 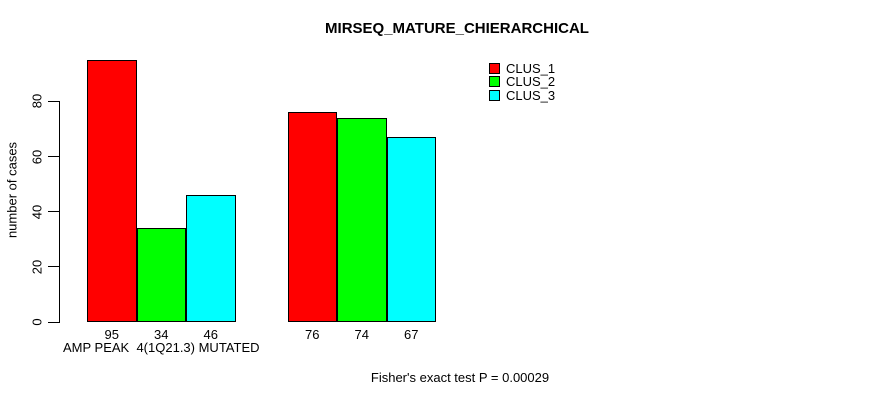 What do you see at coordinates (531, 95) in the screenshot?
I see `legend-label: CLUS_3` at bounding box center [531, 95].